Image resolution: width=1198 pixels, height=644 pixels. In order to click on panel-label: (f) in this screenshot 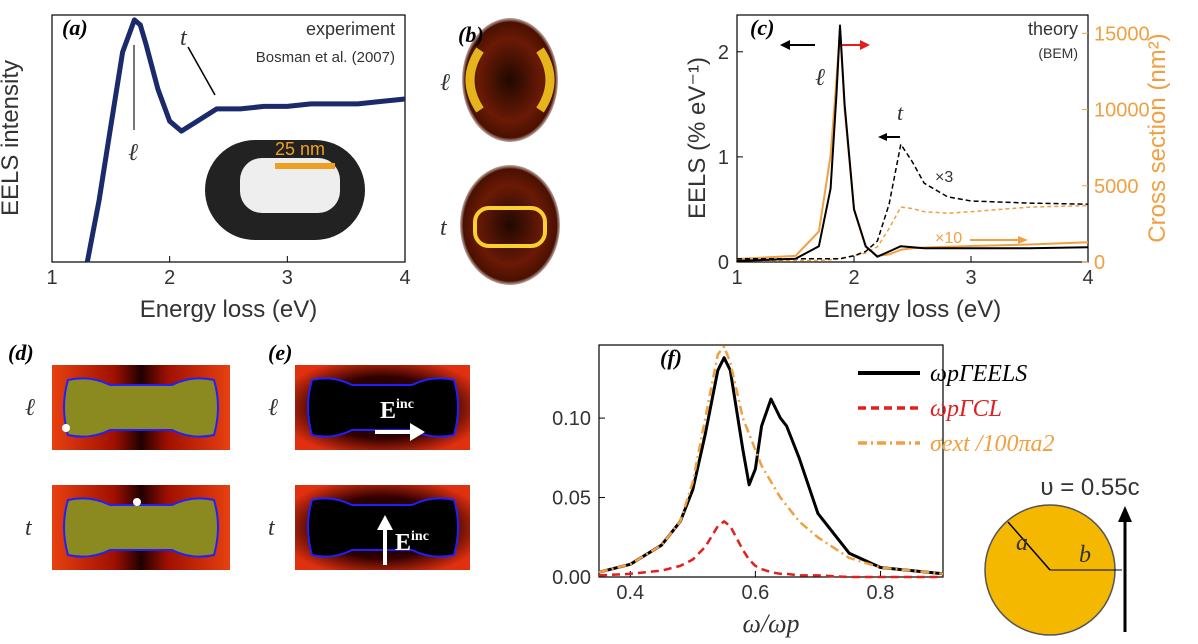, I will do `click(671, 357)`.